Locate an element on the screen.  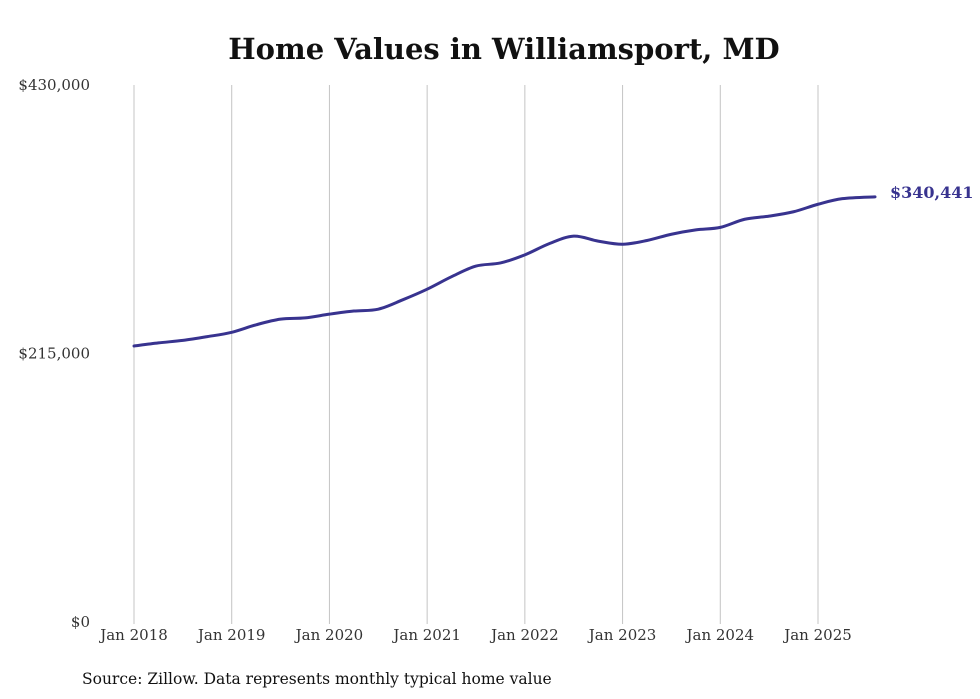
y-tick-label: $430,000 is located at coordinates (54, 85).